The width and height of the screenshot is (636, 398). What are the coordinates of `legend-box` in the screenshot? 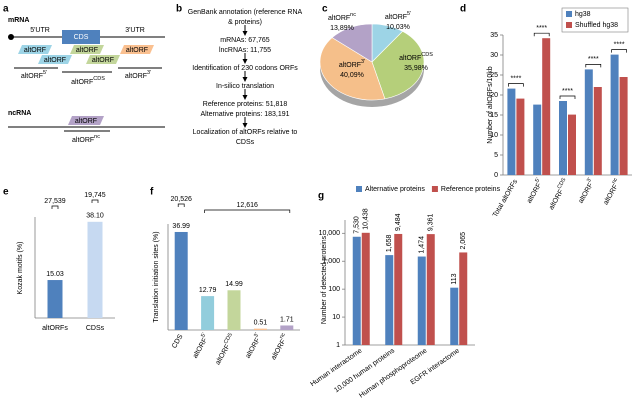 It's located at (595, 20).